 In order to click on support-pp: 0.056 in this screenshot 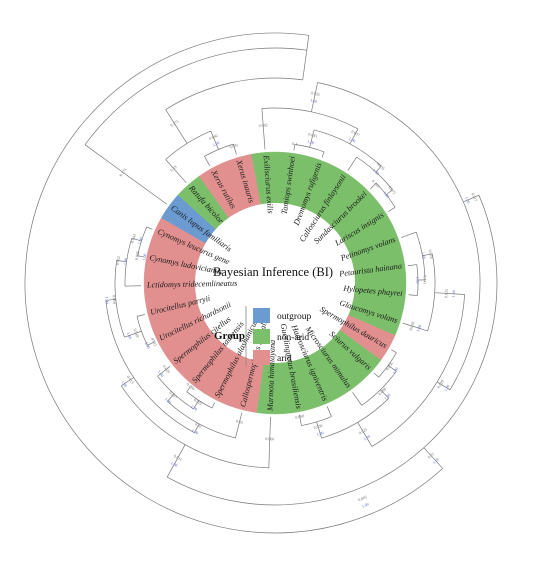, I will do `click(389, 366)`.